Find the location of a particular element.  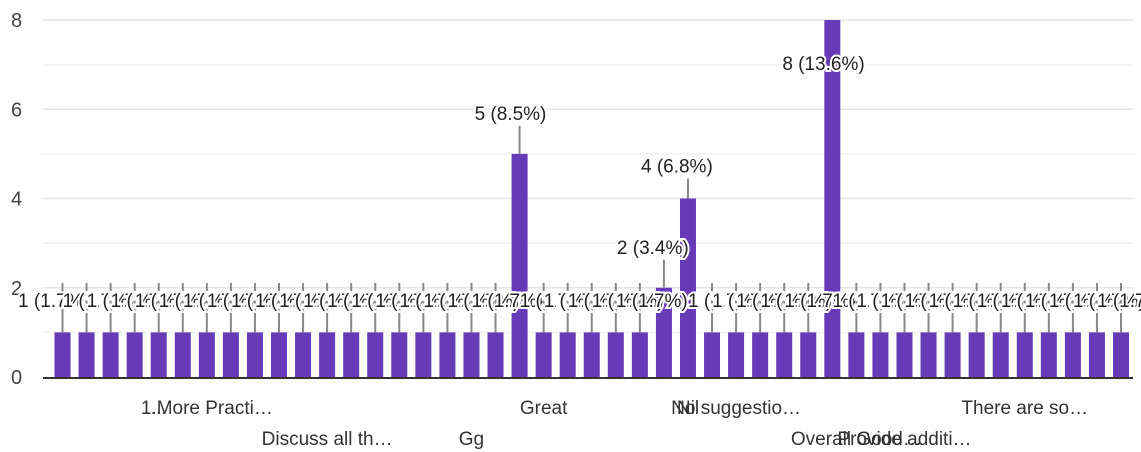

x-category-label: Nil is located at coordinates (688, 408).